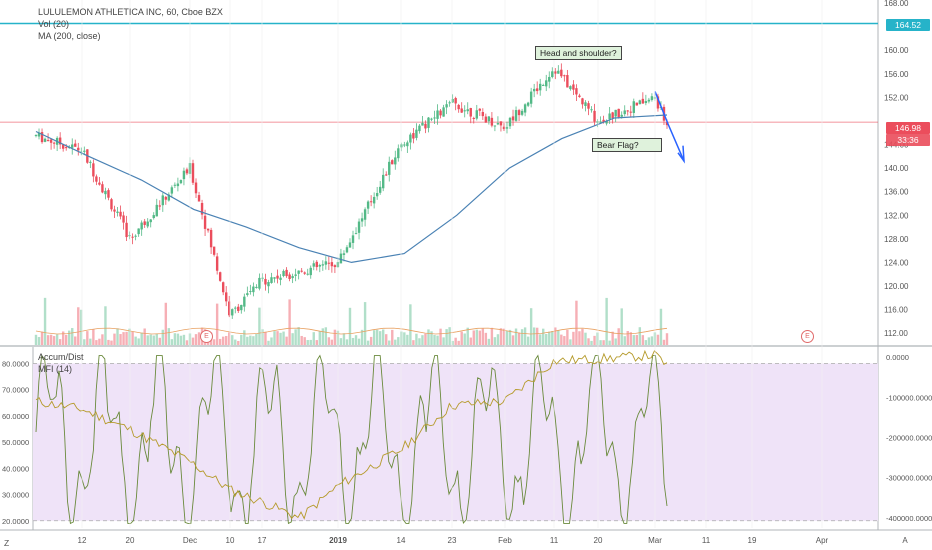 The height and width of the screenshot is (550, 932). I want to click on x-tick-label: 11, so click(554, 540).